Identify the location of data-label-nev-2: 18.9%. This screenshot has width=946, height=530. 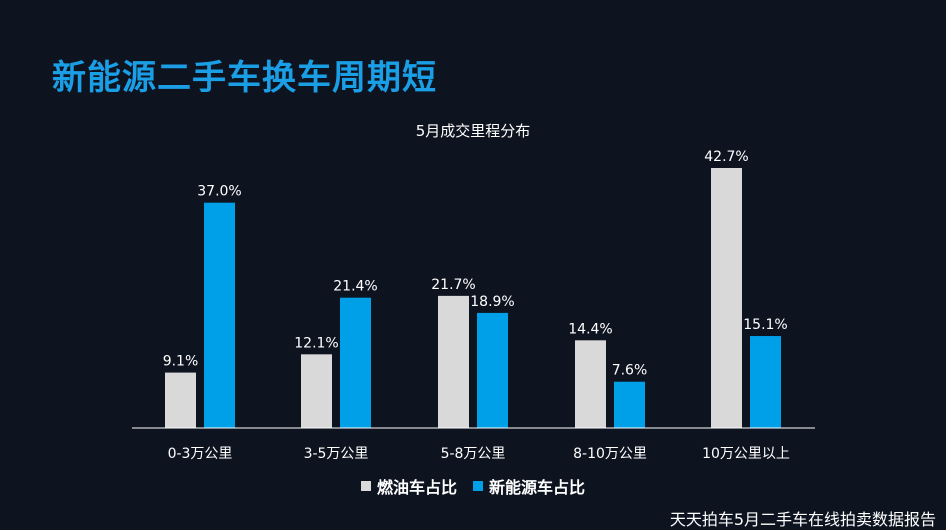
(492, 302).